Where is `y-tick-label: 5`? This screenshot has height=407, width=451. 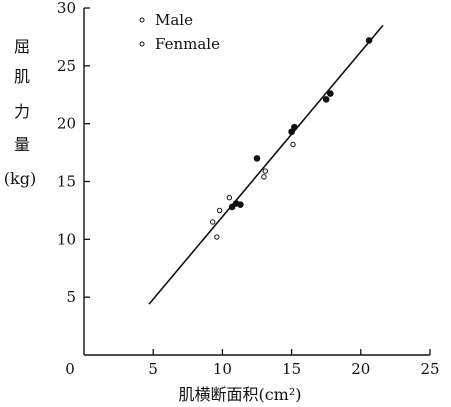 y-tick-label: 5 is located at coordinates (71, 297).